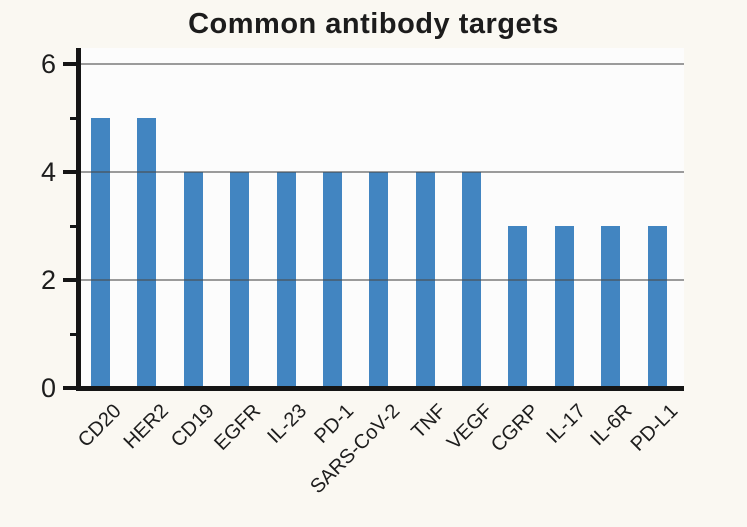 Image resolution: width=747 pixels, height=527 pixels. Describe the element at coordinates (48, 280) in the screenshot. I see `y-tick-label: 2` at that location.